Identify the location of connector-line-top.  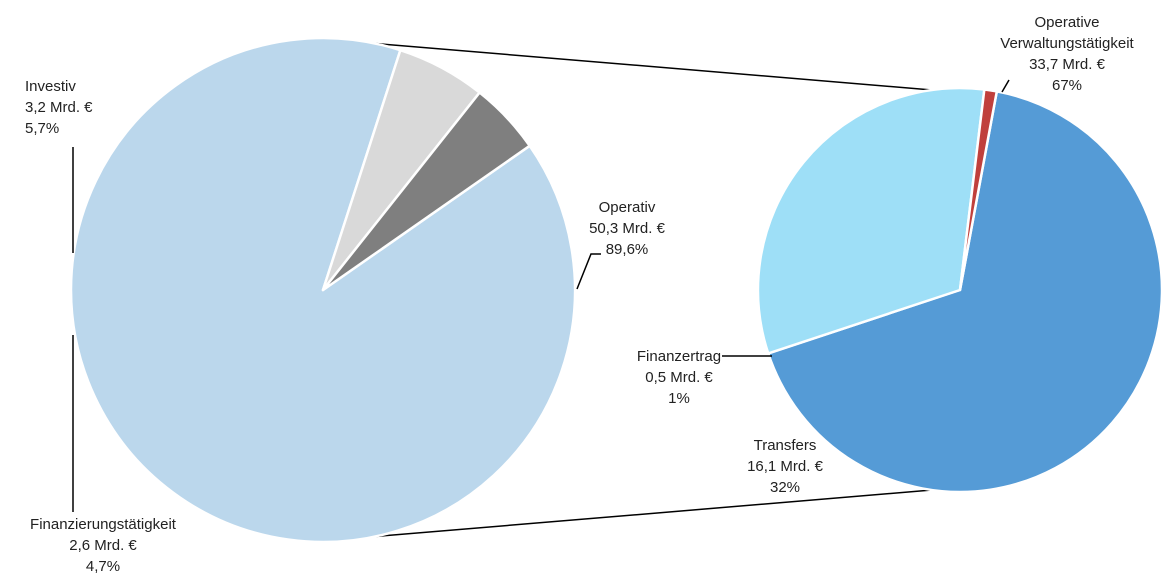
(653, 66).